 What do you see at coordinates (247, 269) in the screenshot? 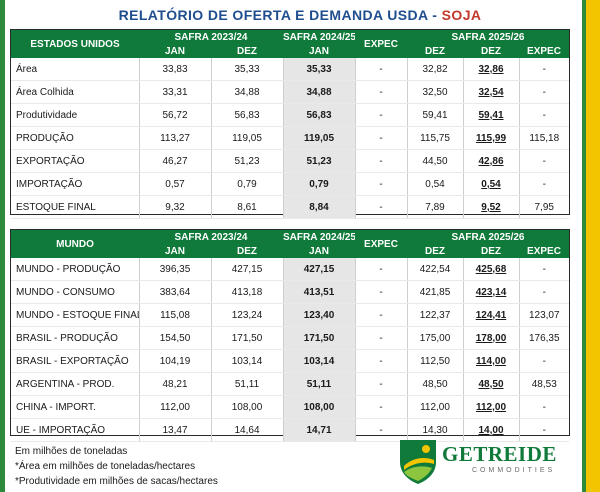
I see `world-cell: 427,15` at bounding box center [247, 269].